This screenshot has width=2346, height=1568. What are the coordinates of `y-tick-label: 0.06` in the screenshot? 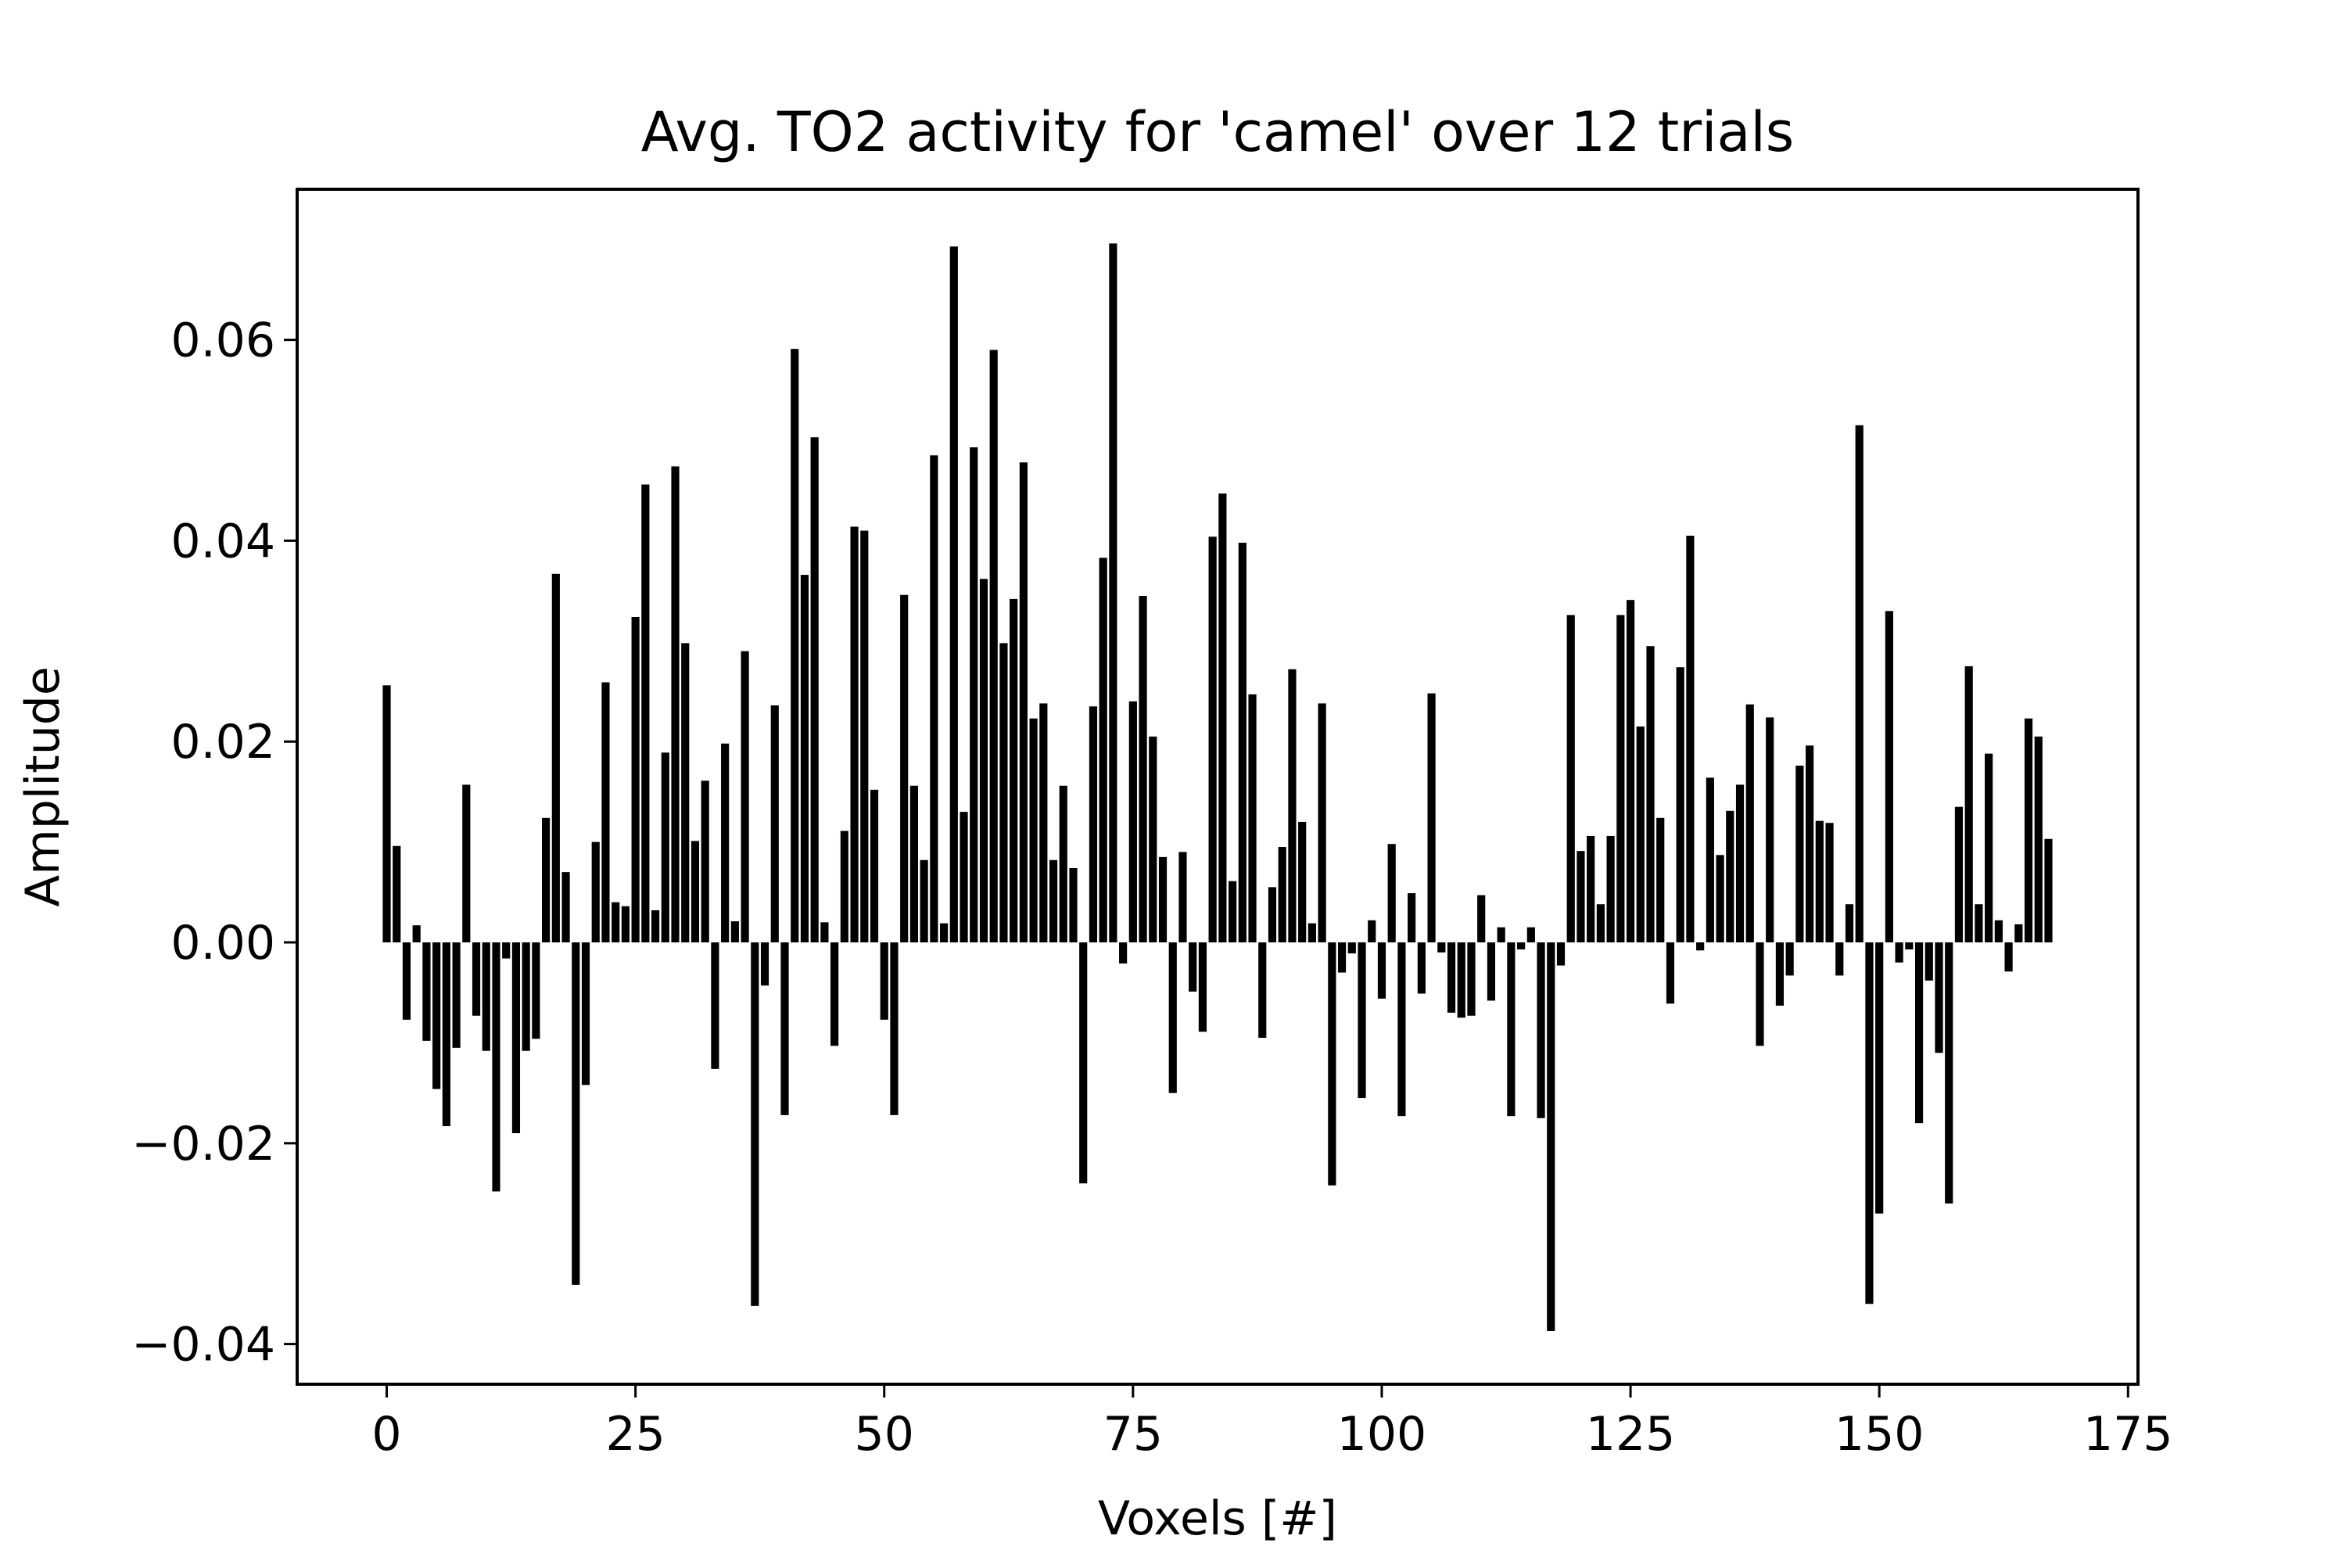 It's located at (223, 341).